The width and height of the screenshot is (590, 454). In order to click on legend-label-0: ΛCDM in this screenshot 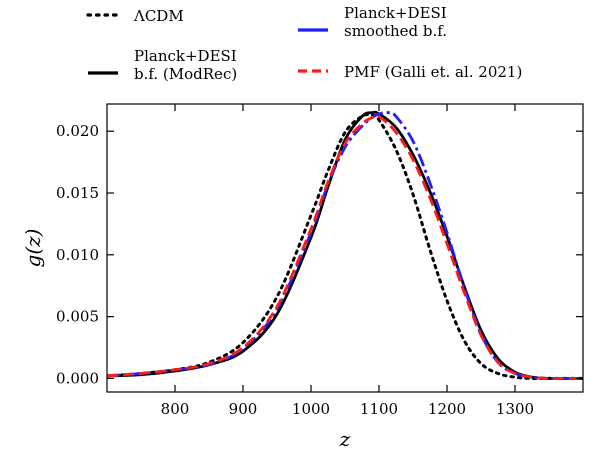, I will do `click(158, 16)`.